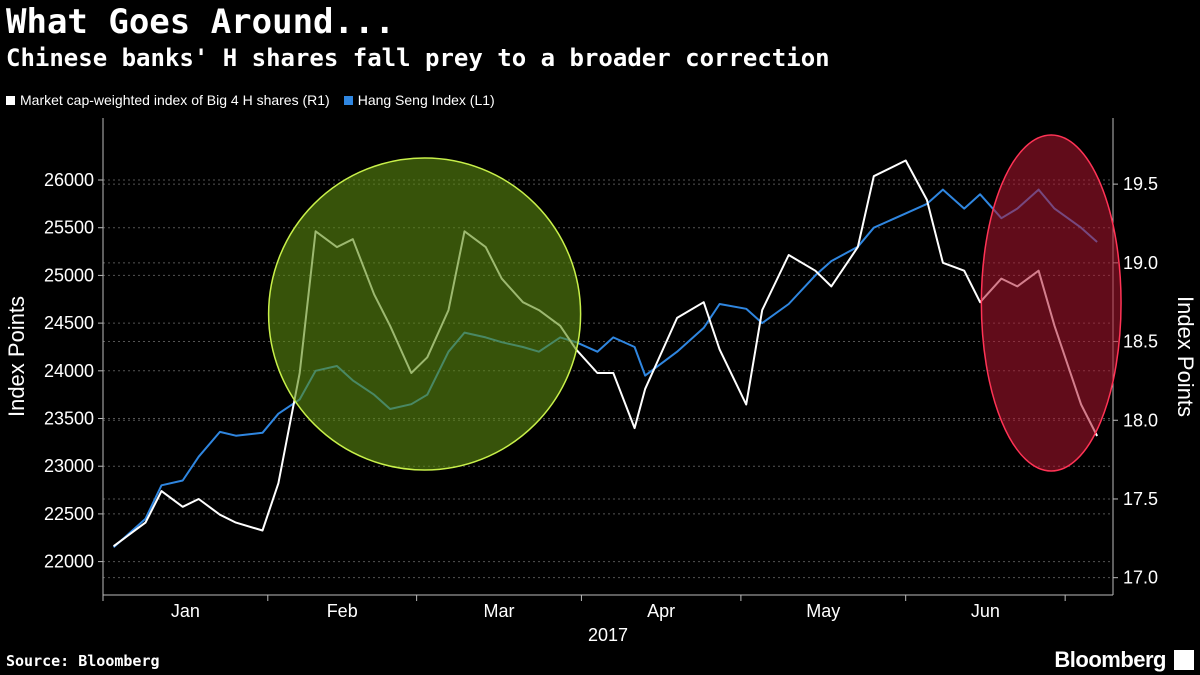  I want to click on x-tick-label-4: May, so click(823, 611).